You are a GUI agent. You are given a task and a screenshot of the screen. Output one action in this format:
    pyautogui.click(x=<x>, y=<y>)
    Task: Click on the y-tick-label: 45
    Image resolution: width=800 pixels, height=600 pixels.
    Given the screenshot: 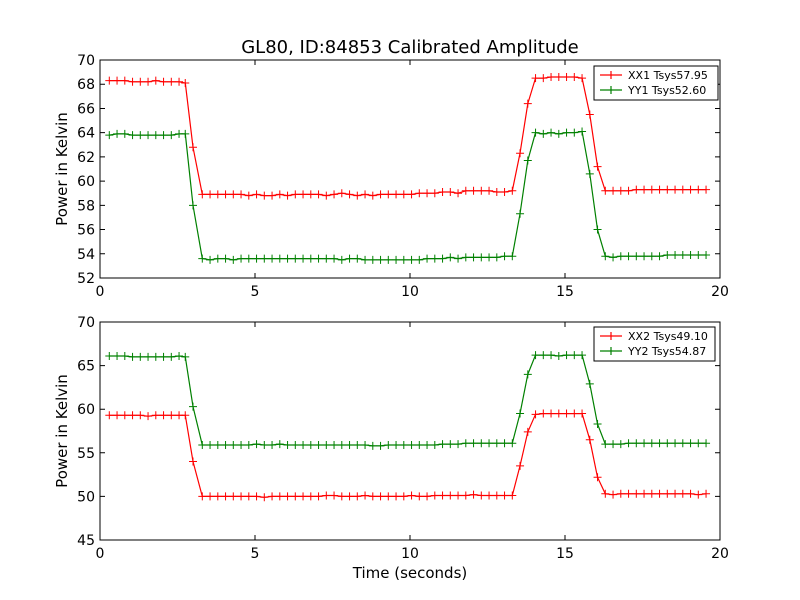 What is the action you would take?
    pyautogui.click(x=86, y=541)
    